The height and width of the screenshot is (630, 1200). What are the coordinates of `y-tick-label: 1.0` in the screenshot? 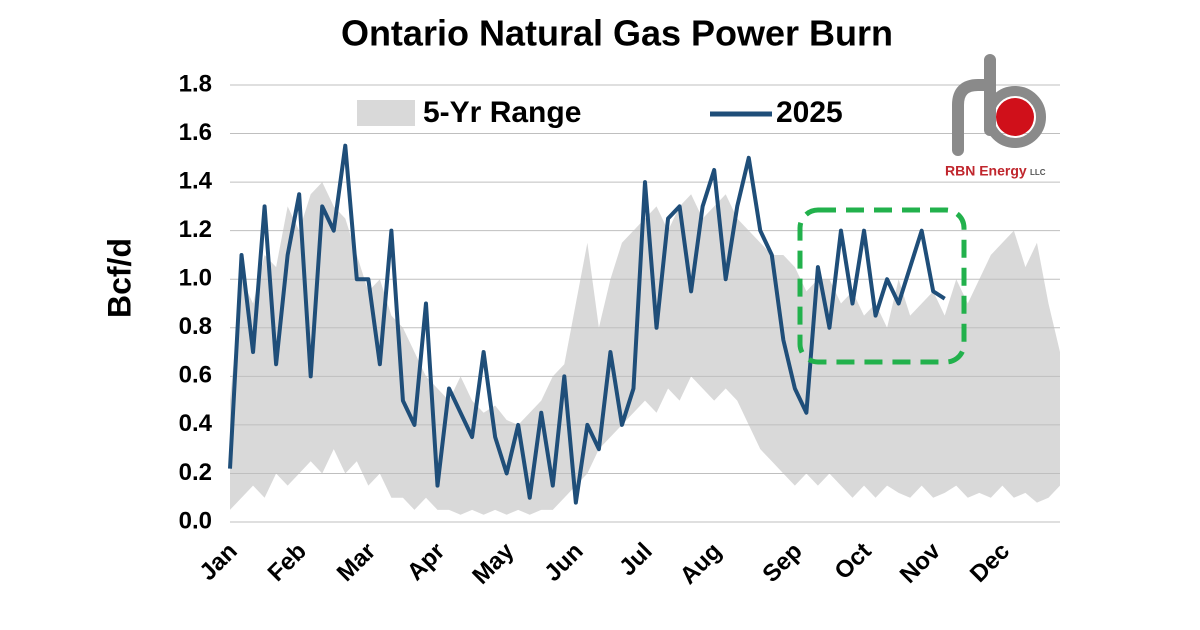 It's located at (195, 278).